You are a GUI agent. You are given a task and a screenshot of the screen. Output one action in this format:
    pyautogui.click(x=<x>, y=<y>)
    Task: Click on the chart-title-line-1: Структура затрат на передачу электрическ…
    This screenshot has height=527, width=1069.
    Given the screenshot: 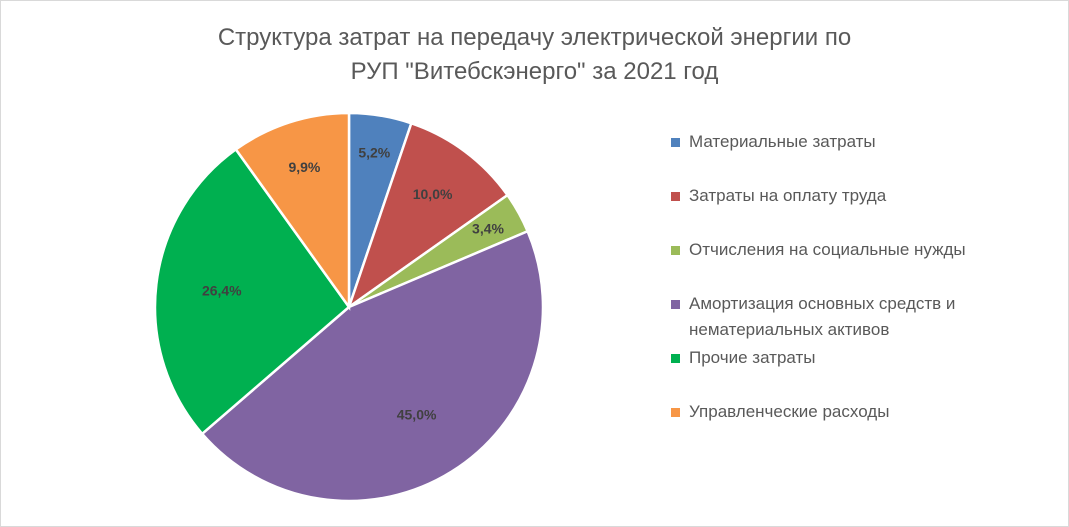 What is the action you would take?
    pyautogui.click(x=534, y=37)
    